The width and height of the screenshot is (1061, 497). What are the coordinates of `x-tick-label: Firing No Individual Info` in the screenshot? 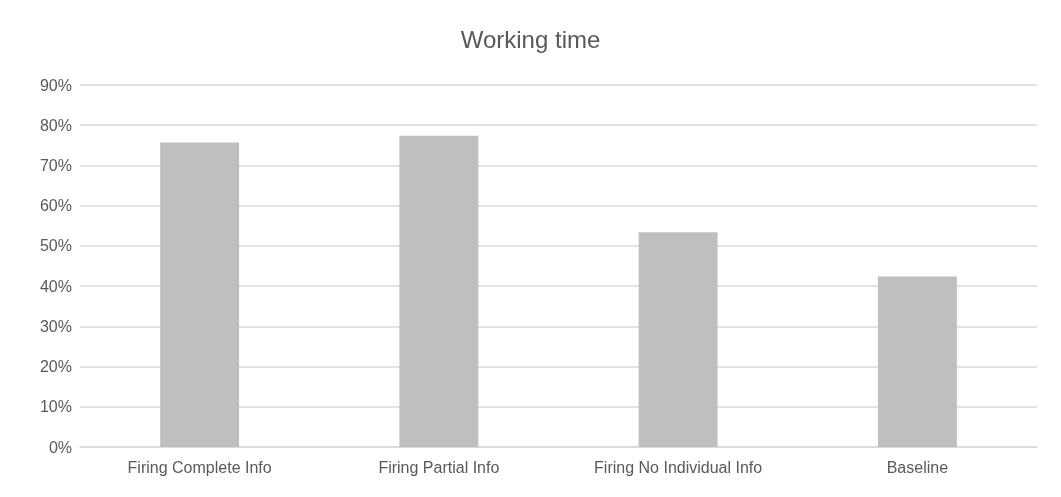 It's located at (678, 467).